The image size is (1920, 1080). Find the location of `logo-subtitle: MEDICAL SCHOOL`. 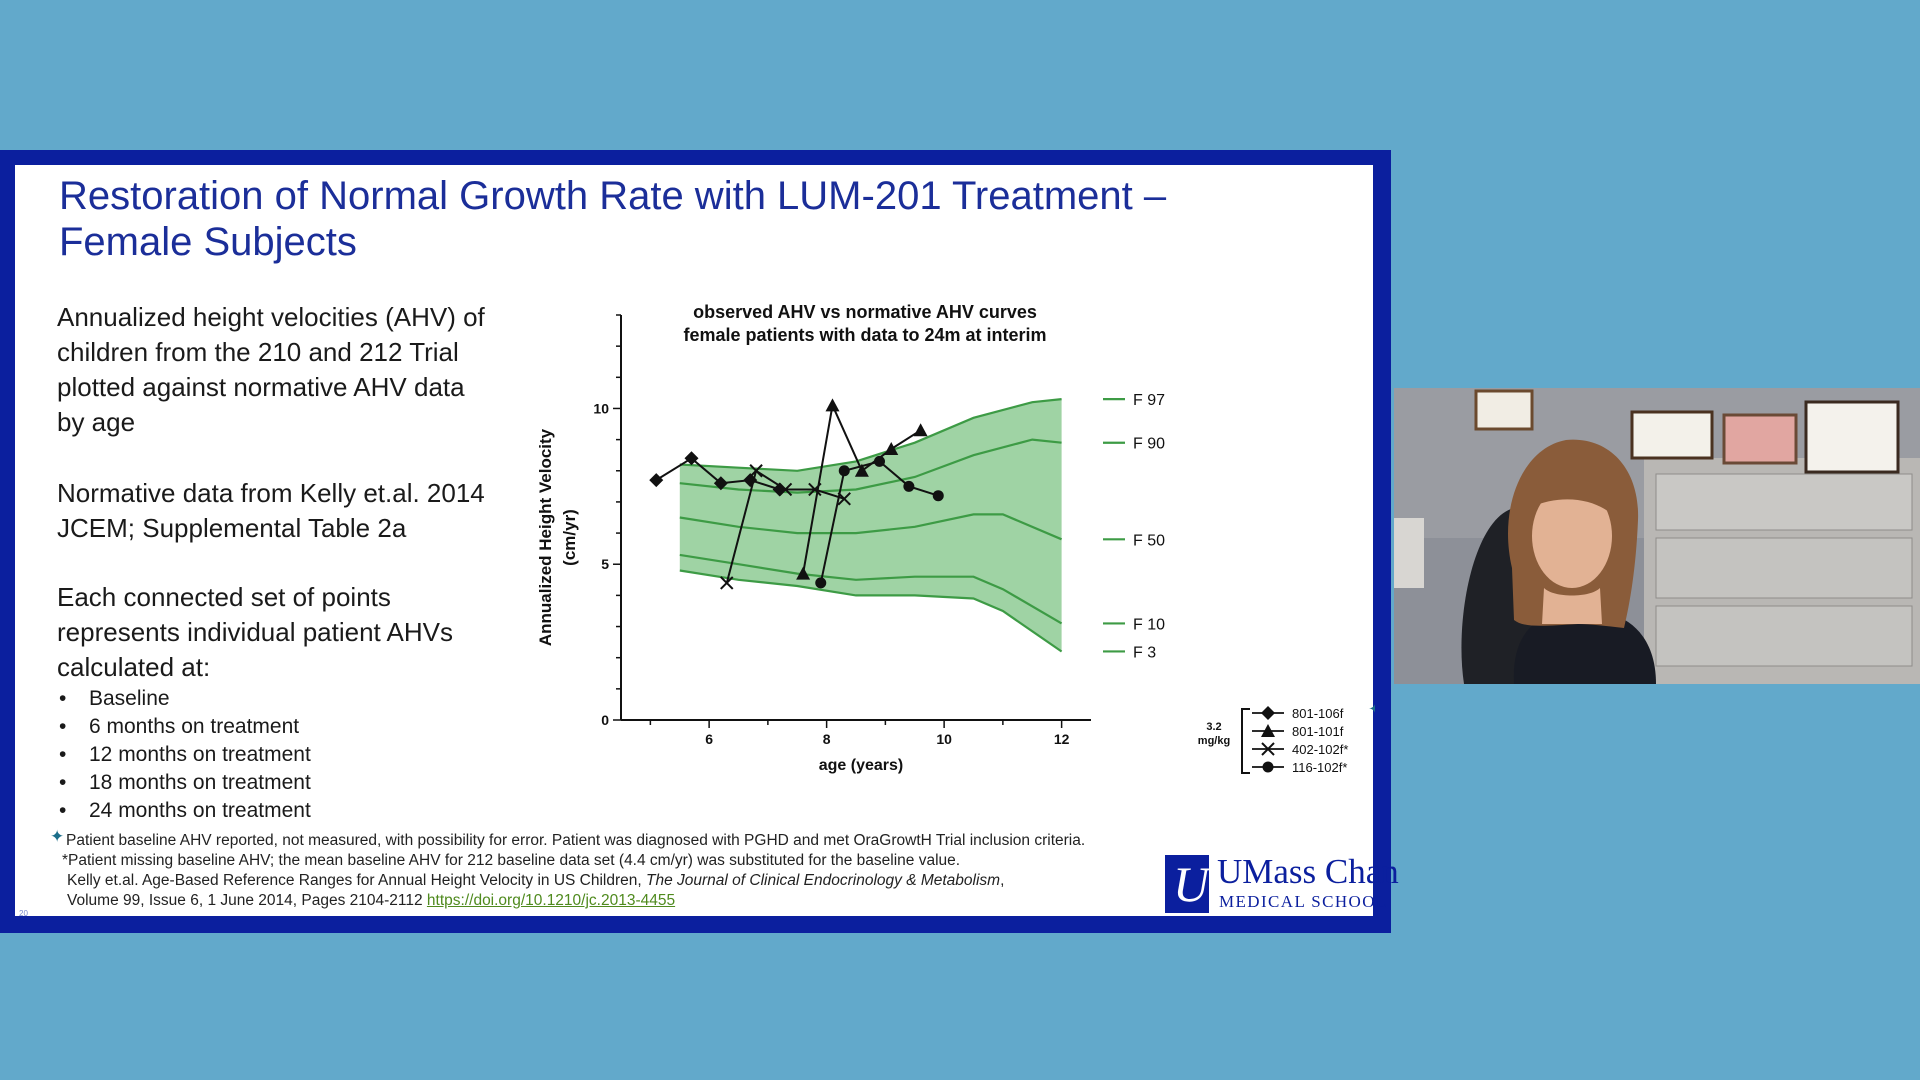

logo-subtitle: MEDICAL SCHOOL is located at coordinates (1303, 901).